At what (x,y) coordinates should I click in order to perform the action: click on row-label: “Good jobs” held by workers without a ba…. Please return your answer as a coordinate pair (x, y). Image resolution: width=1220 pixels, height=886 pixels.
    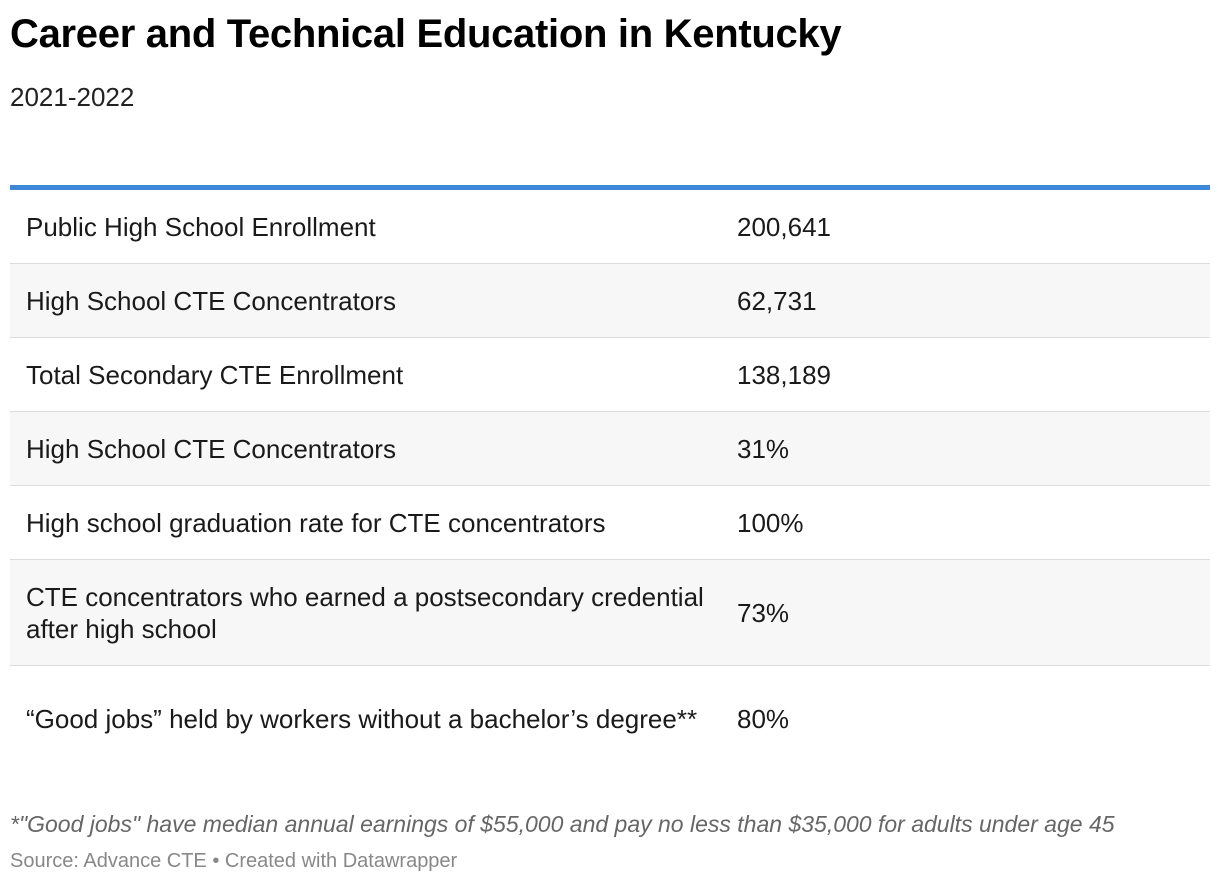
    Looking at the image, I should click on (362, 719).